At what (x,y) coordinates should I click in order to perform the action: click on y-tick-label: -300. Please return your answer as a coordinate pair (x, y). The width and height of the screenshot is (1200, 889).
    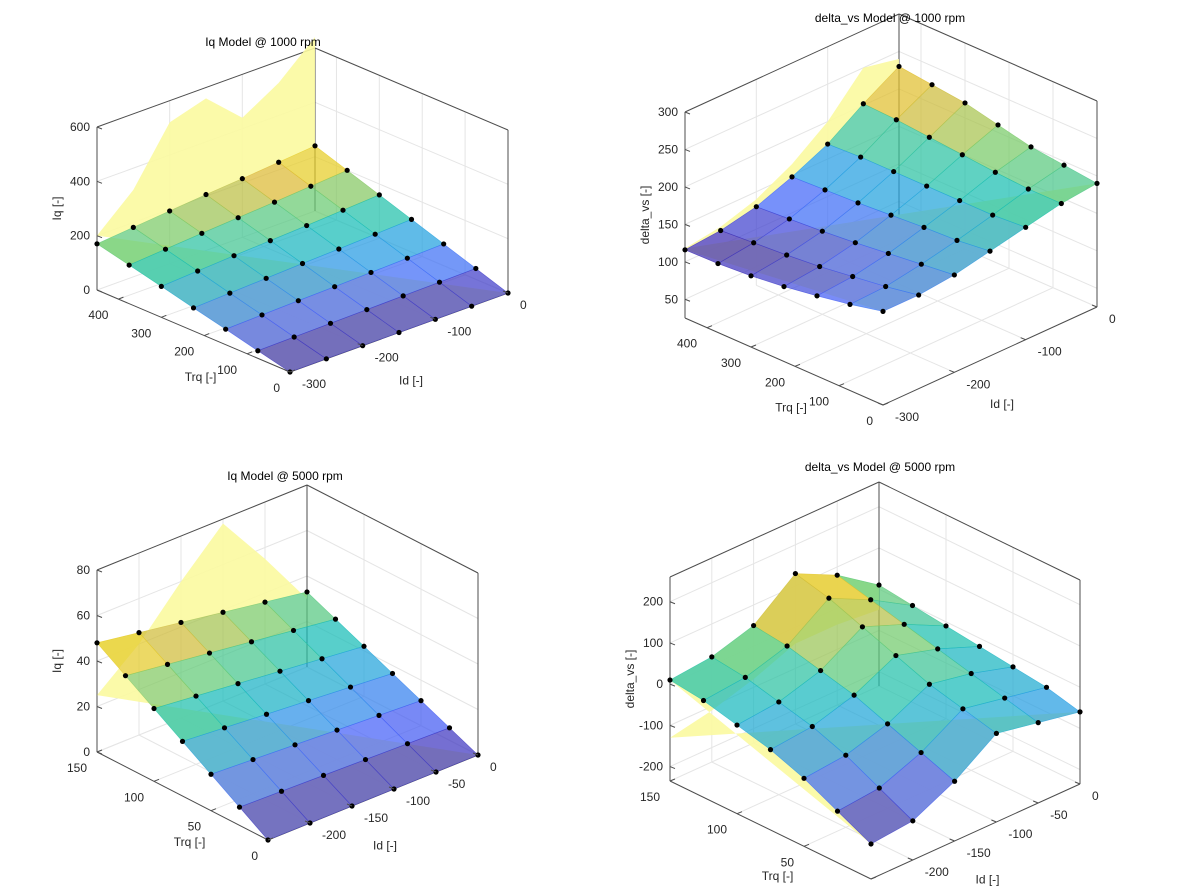
    Looking at the image, I should click on (314, 384).